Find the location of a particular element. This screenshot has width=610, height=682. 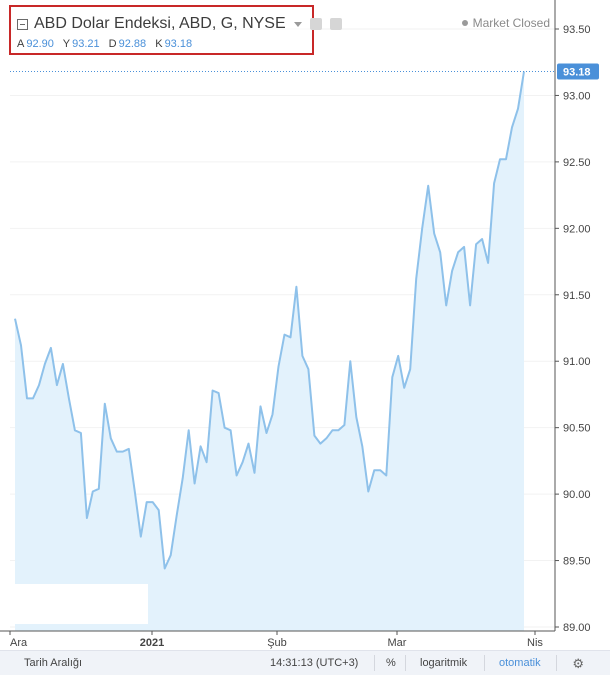

low-value: 92.88 is located at coordinates (132, 44).